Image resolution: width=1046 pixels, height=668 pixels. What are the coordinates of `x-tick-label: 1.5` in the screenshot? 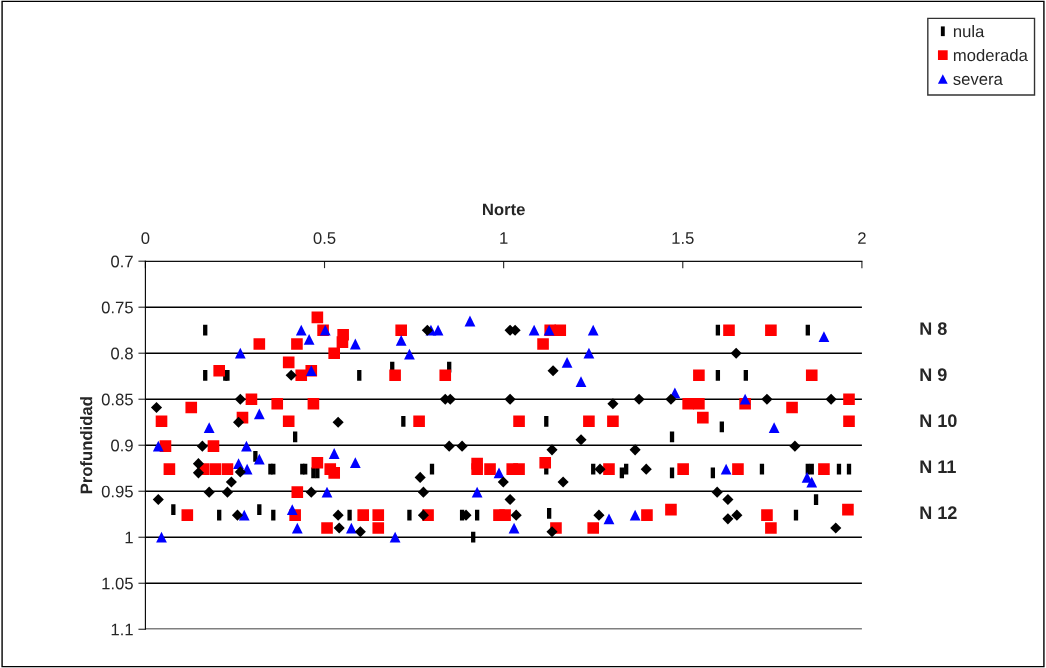 It's located at (683, 238).